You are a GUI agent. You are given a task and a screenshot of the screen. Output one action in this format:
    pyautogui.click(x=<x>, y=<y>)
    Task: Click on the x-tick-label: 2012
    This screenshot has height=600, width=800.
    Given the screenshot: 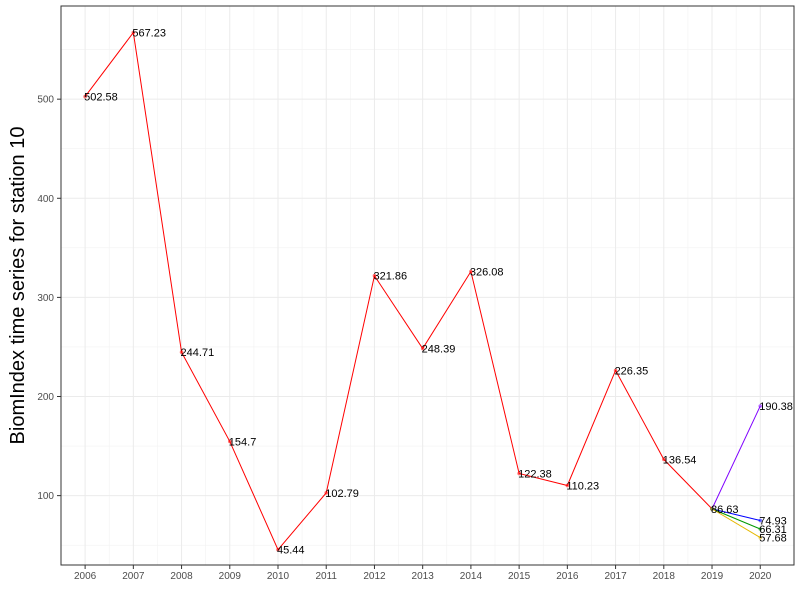 What is the action you would take?
    pyautogui.click(x=374, y=576)
    